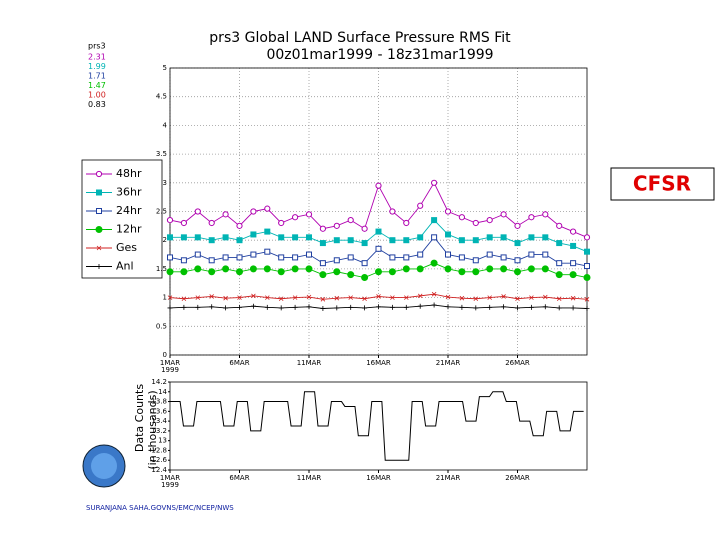 The image size is (720, 540). I want to click on logo, so click(104, 466).